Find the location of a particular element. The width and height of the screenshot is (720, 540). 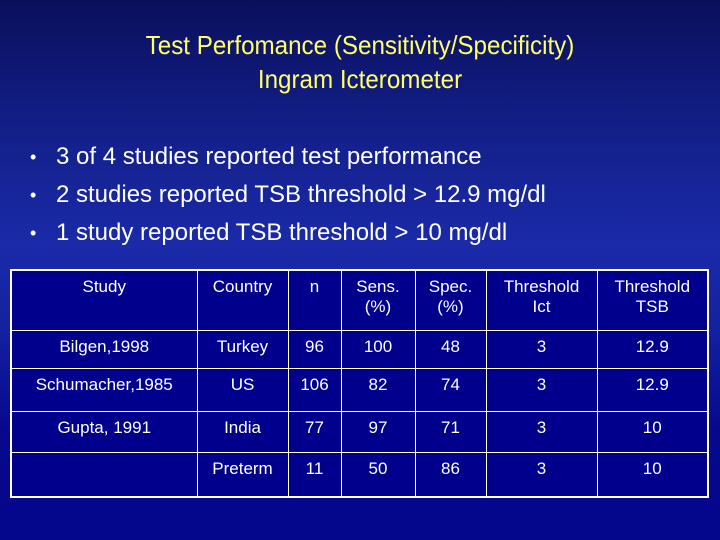

header-specificity: Spec. (%) is located at coordinates (450, 300).